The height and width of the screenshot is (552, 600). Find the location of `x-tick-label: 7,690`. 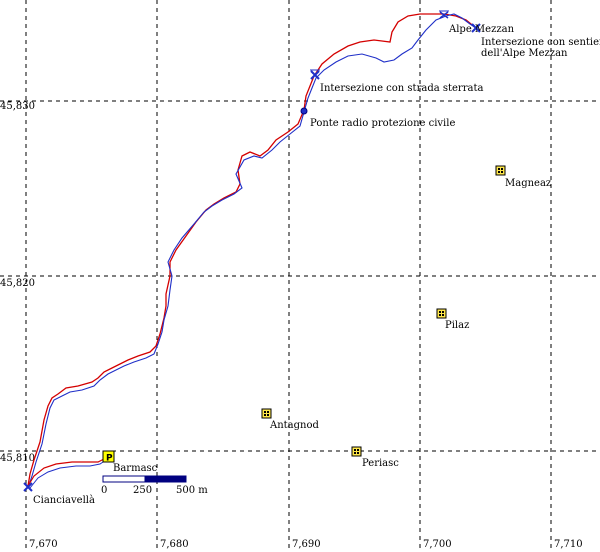

x-tick-label: 7,690 is located at coordinates (306, 544).